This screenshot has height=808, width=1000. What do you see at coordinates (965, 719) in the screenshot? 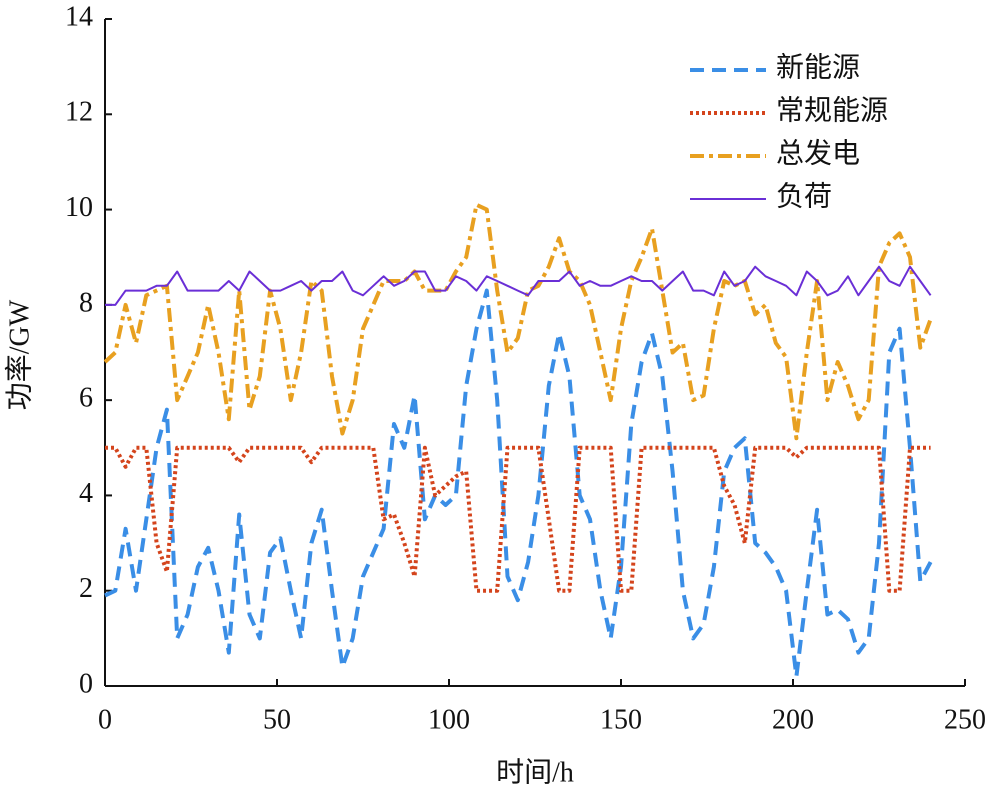
I see `x-tick-label: 250` at bounding box center [965, 719].